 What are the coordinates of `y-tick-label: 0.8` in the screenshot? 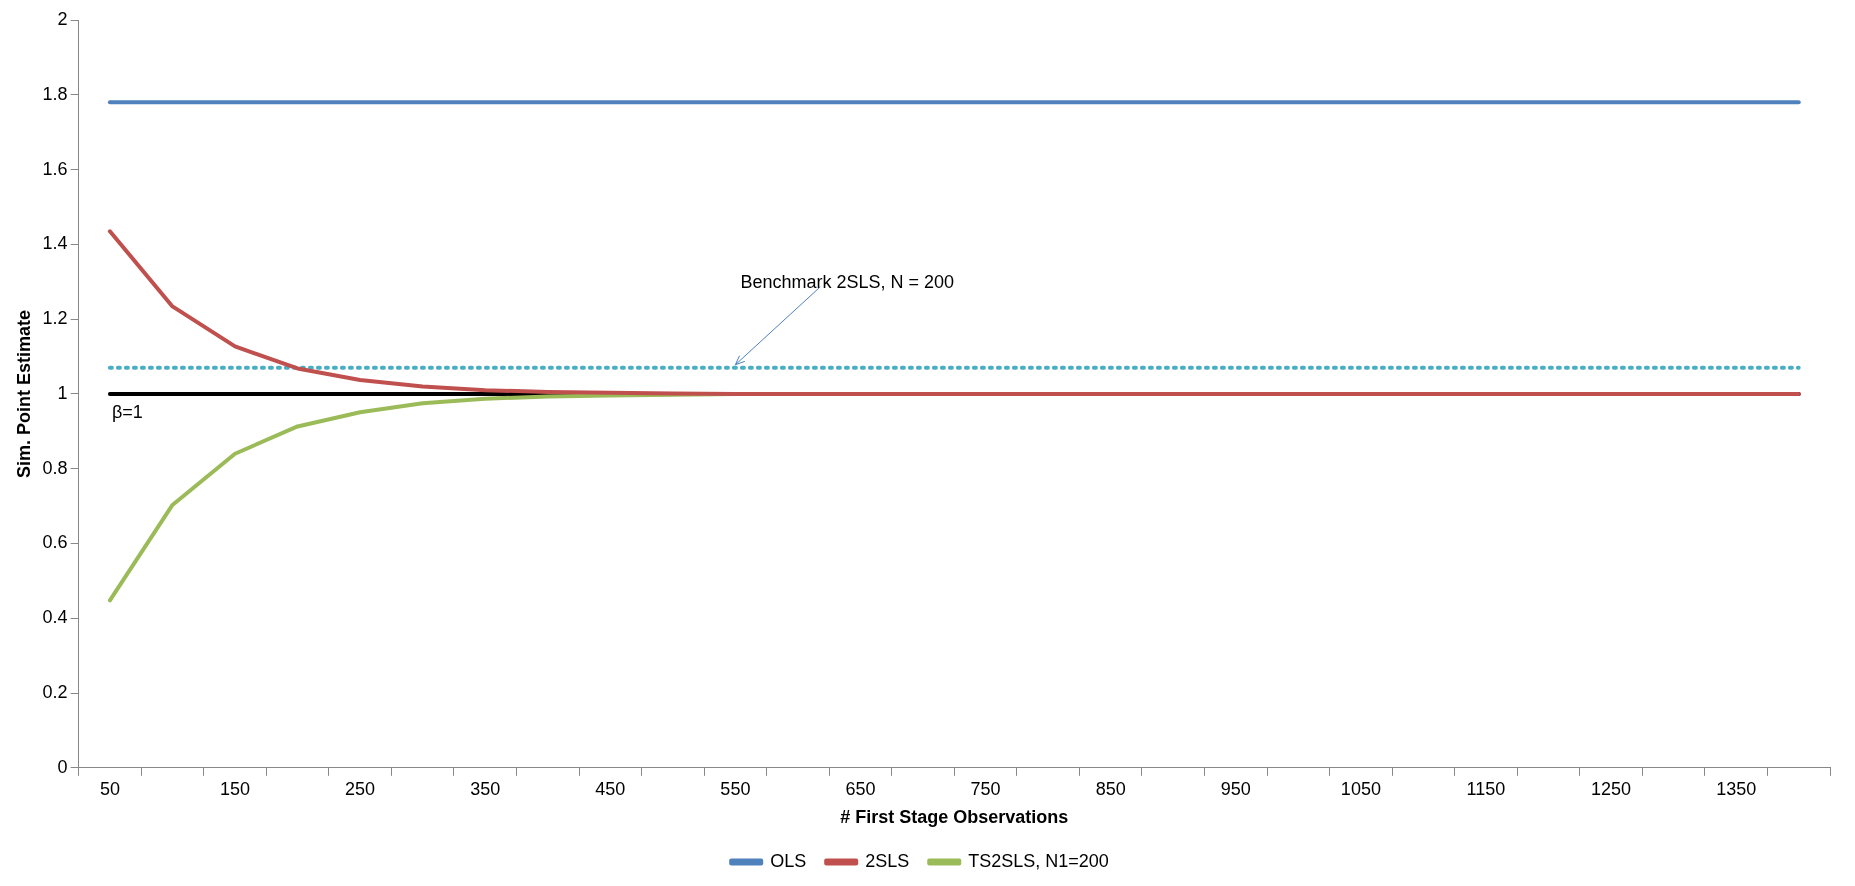 It's located at (55, 467).